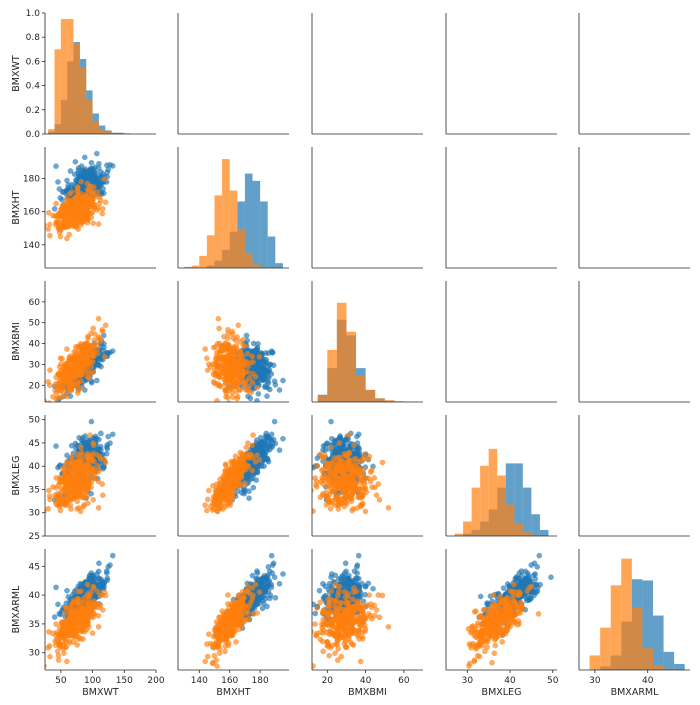 The image size is (700, 705). What do you see at coordinates (16, 341) in the screenshot?
I see `y-axis-label: BMXBMI` at bounding box center [16, 341].